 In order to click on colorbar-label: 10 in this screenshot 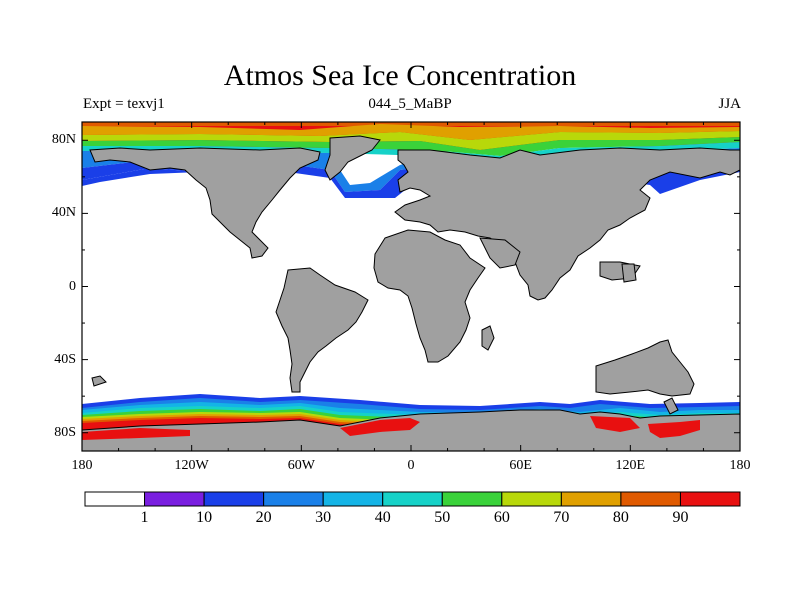, I will do `click(204, 517)`.